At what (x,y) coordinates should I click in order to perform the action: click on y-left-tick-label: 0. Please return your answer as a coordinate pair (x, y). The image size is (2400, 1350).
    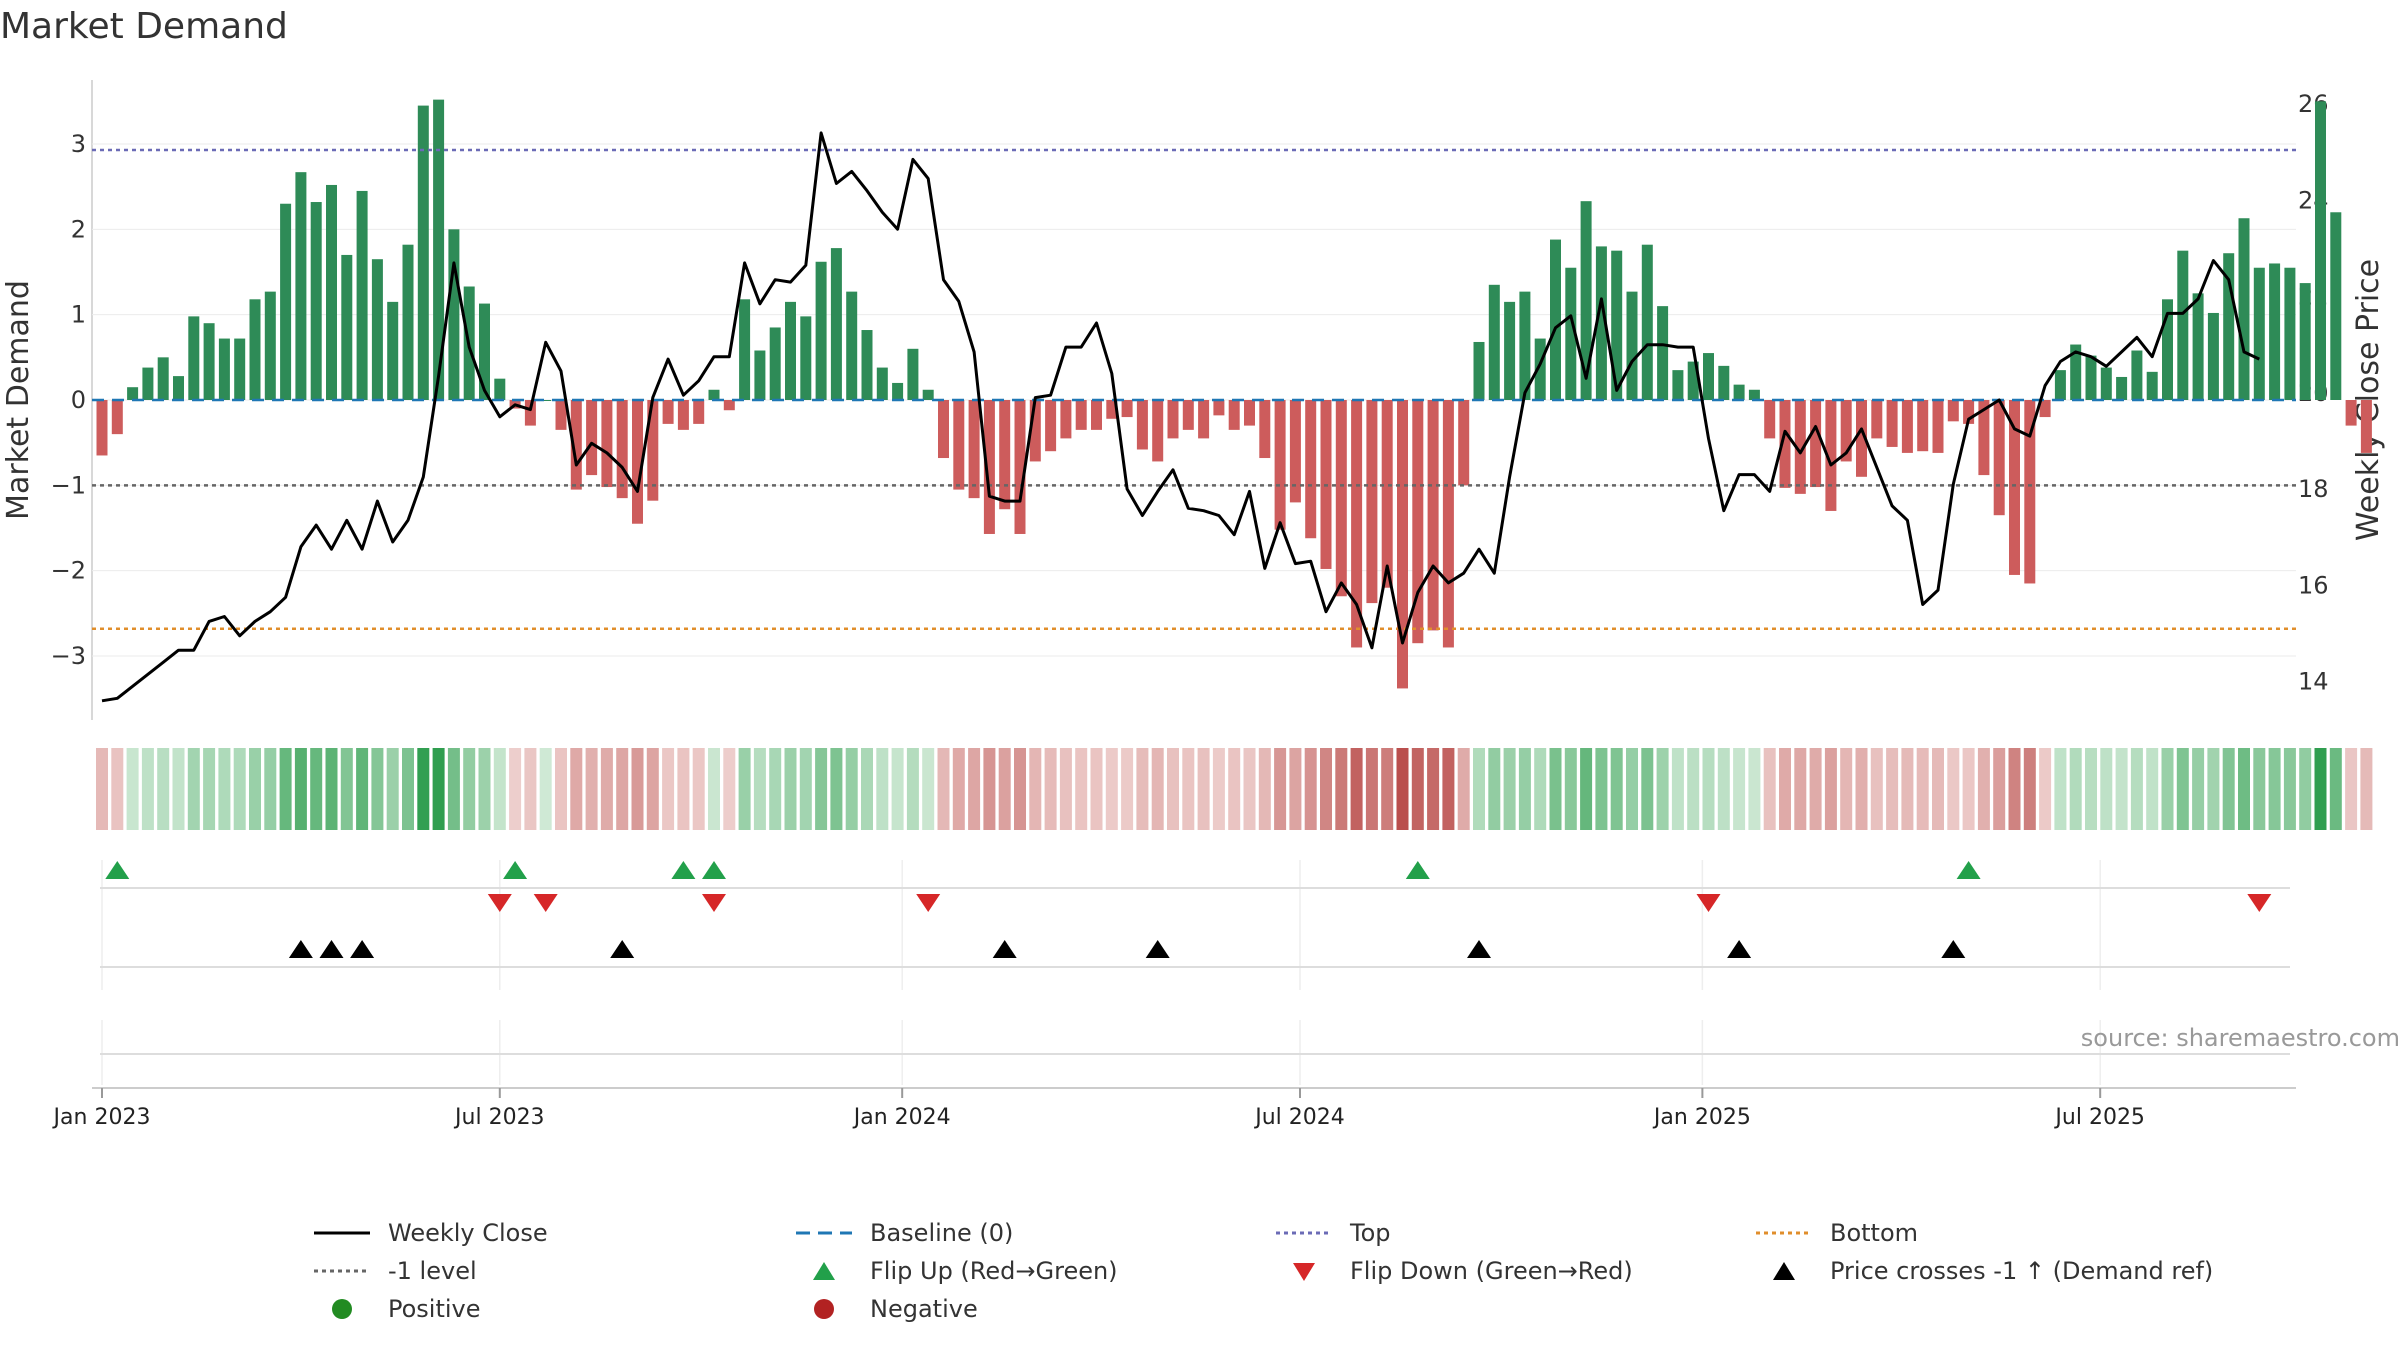
    Looking at the image, I should click on (78, 400).